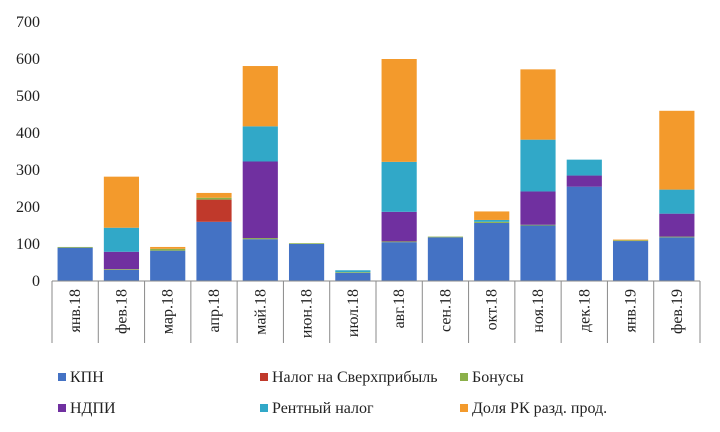 Image resolution: width=720 pixels, height=432 pixels. What do you see at coordinates (28, 96) in the screenshot?
I see `y-tick-label: 500` at bounding box center [28, 96].